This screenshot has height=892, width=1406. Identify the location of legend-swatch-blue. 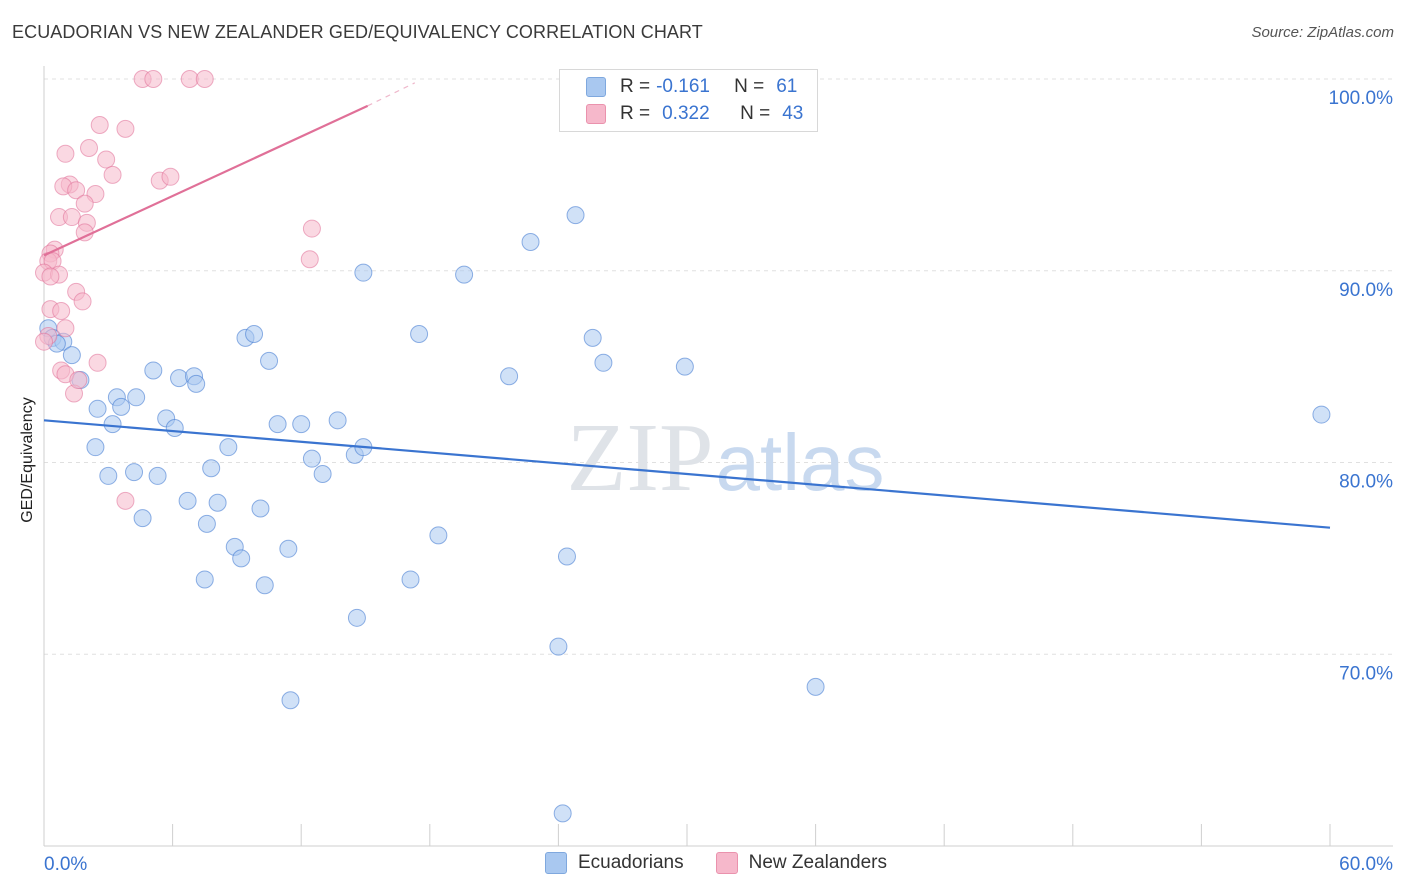
(556, 863).